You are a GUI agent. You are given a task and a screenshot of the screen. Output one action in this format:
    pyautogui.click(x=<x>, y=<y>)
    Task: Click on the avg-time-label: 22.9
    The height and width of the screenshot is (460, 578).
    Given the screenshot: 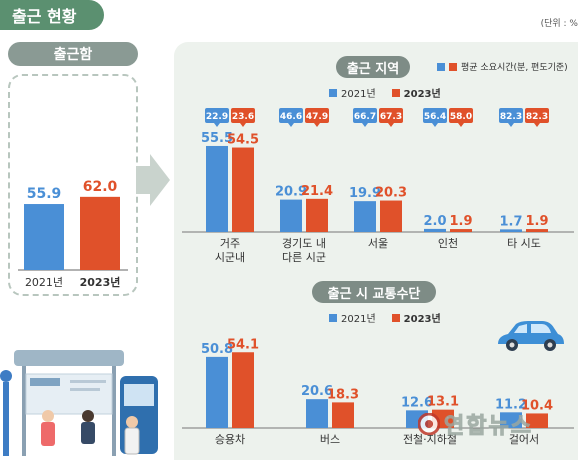 What is the action you would take?
    pyautogui.click(x=217, y=117)
    